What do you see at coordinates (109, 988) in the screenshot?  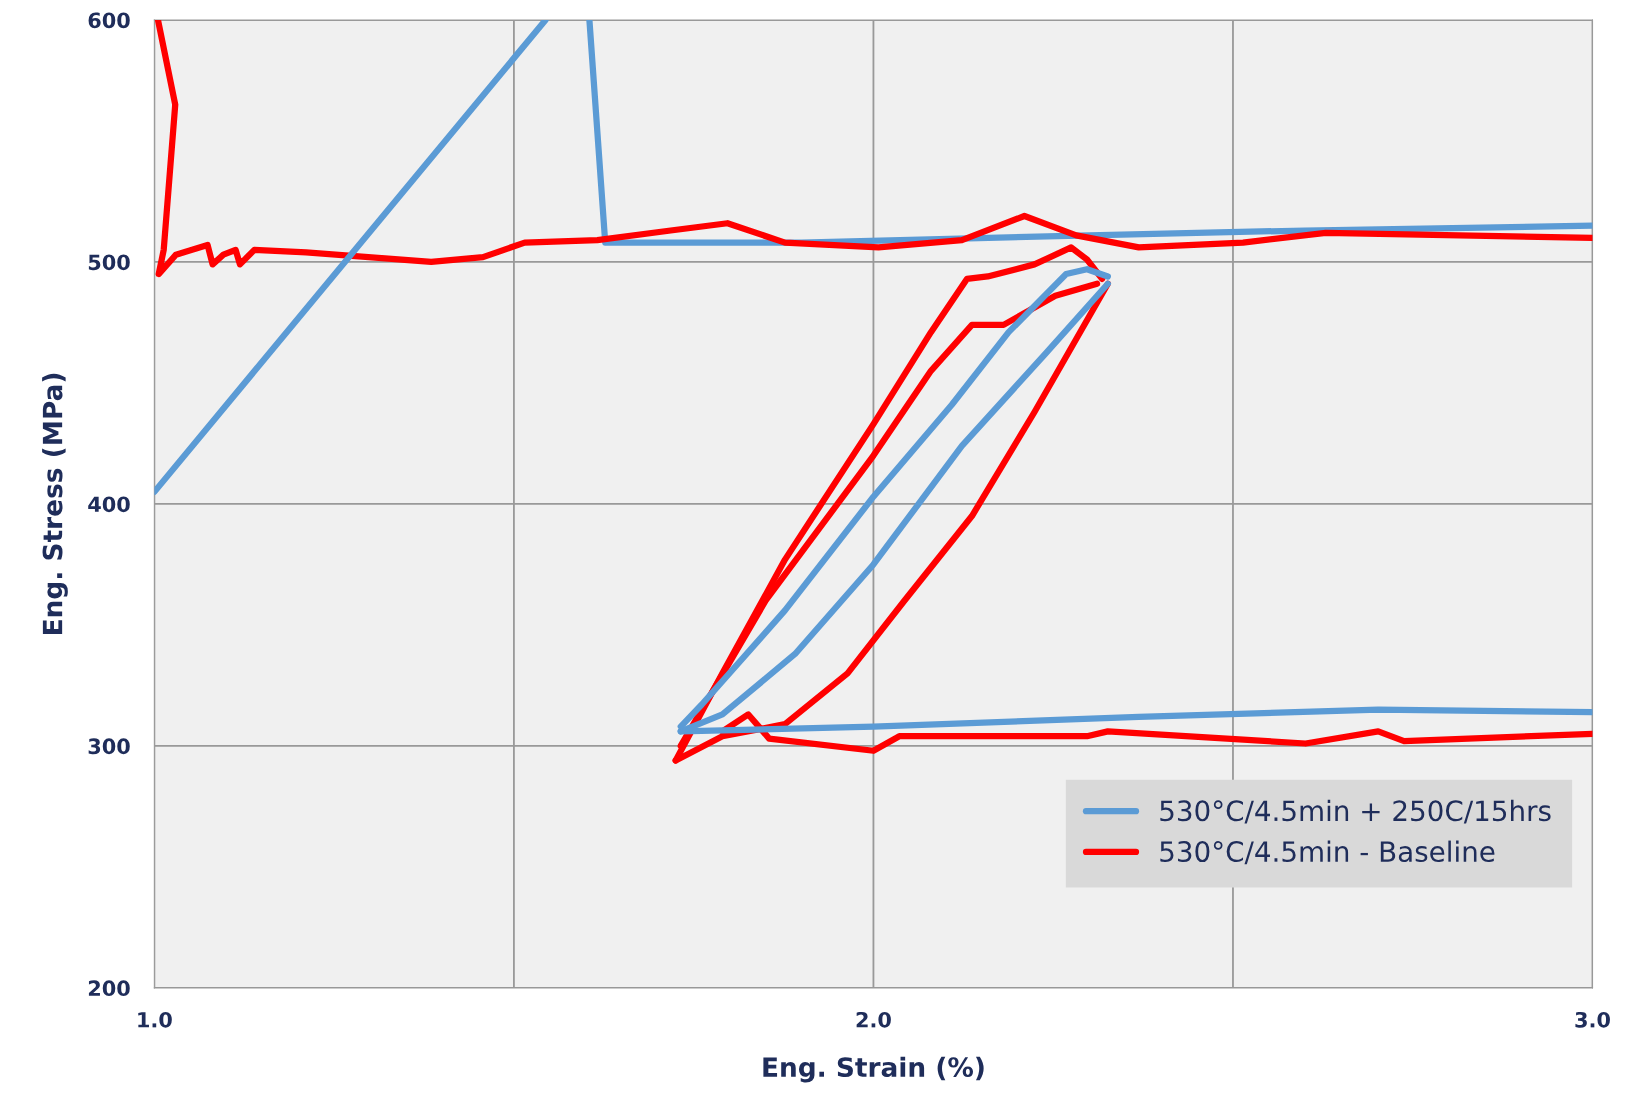 I see `y-tick-label: 200` at bounding box center [109, 988].